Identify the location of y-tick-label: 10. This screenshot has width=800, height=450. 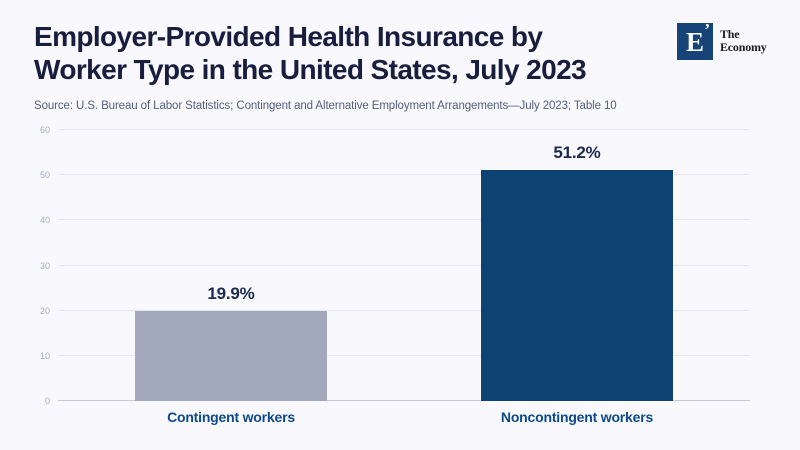
(44, 355).